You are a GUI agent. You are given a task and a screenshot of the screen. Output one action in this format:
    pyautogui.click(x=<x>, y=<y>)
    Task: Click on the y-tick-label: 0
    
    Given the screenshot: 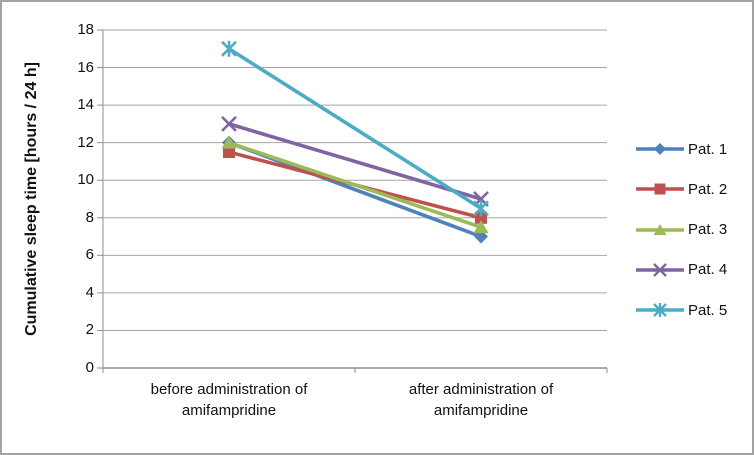 What is the action you would take?
    pyautogui.click(x=89, y=367)
    